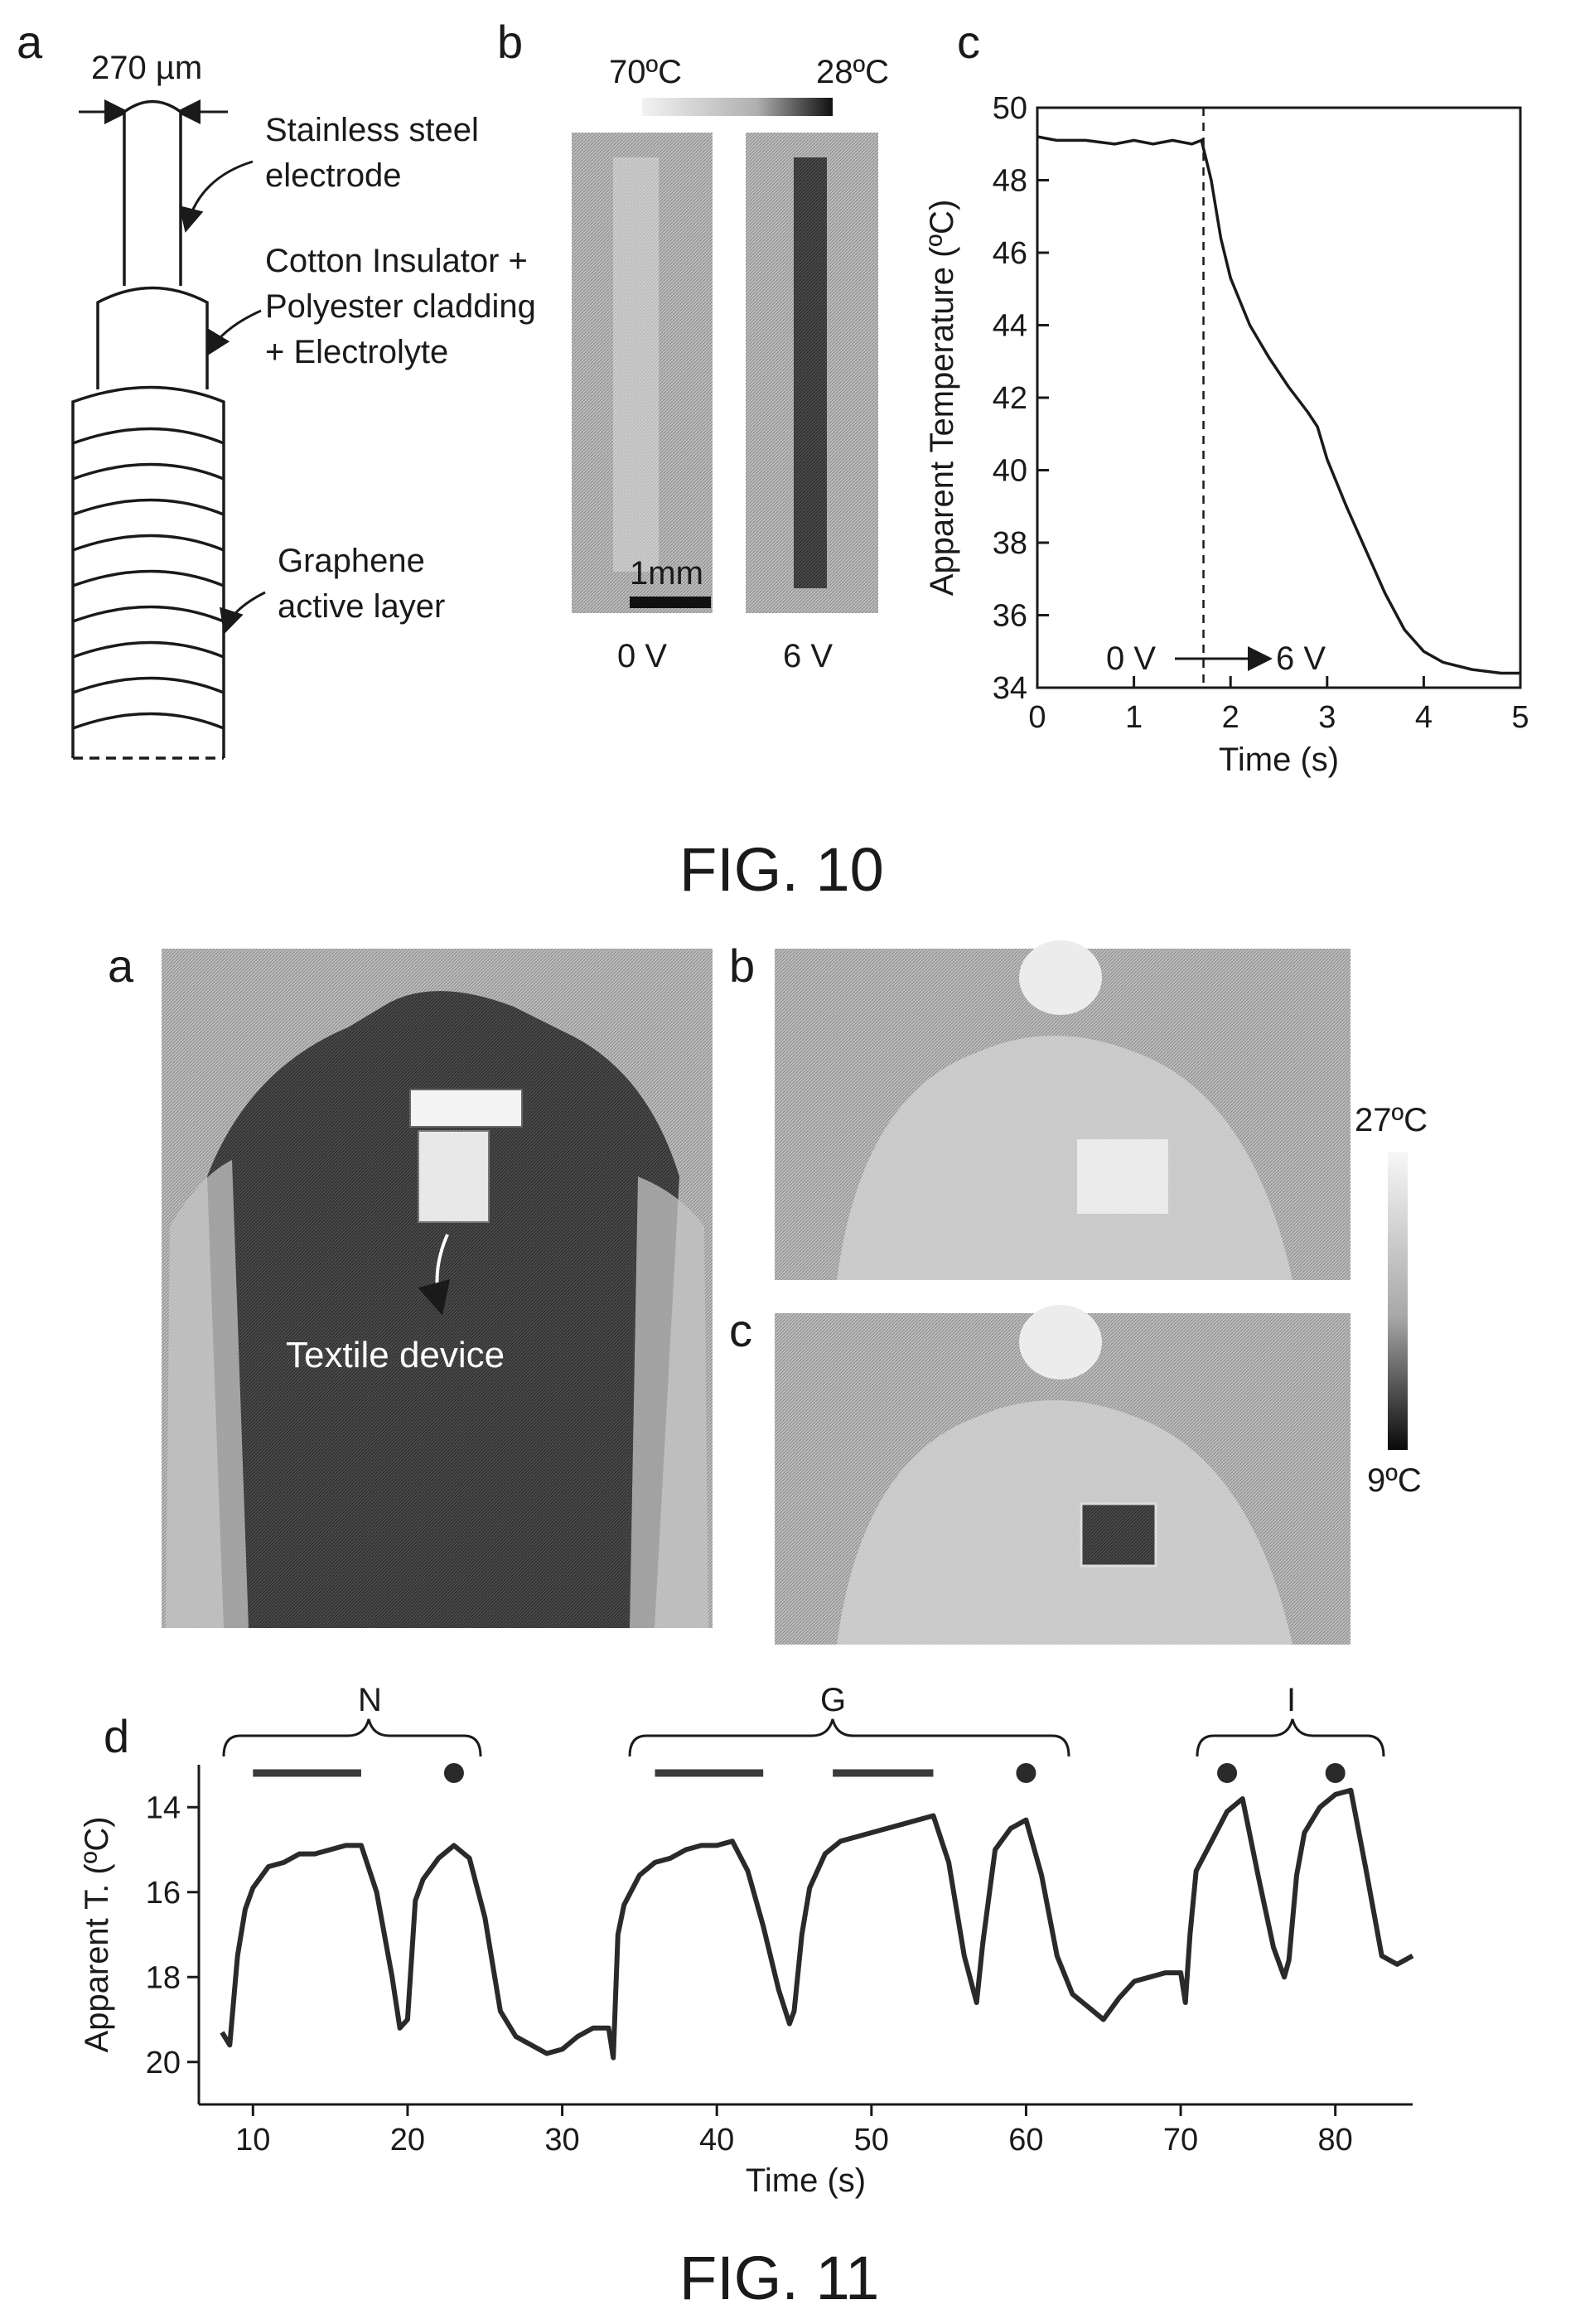 The width and height of the screenshot is (1580, 2324). I want to click on graphene-label-line1: Graphene, so click(351, 561).